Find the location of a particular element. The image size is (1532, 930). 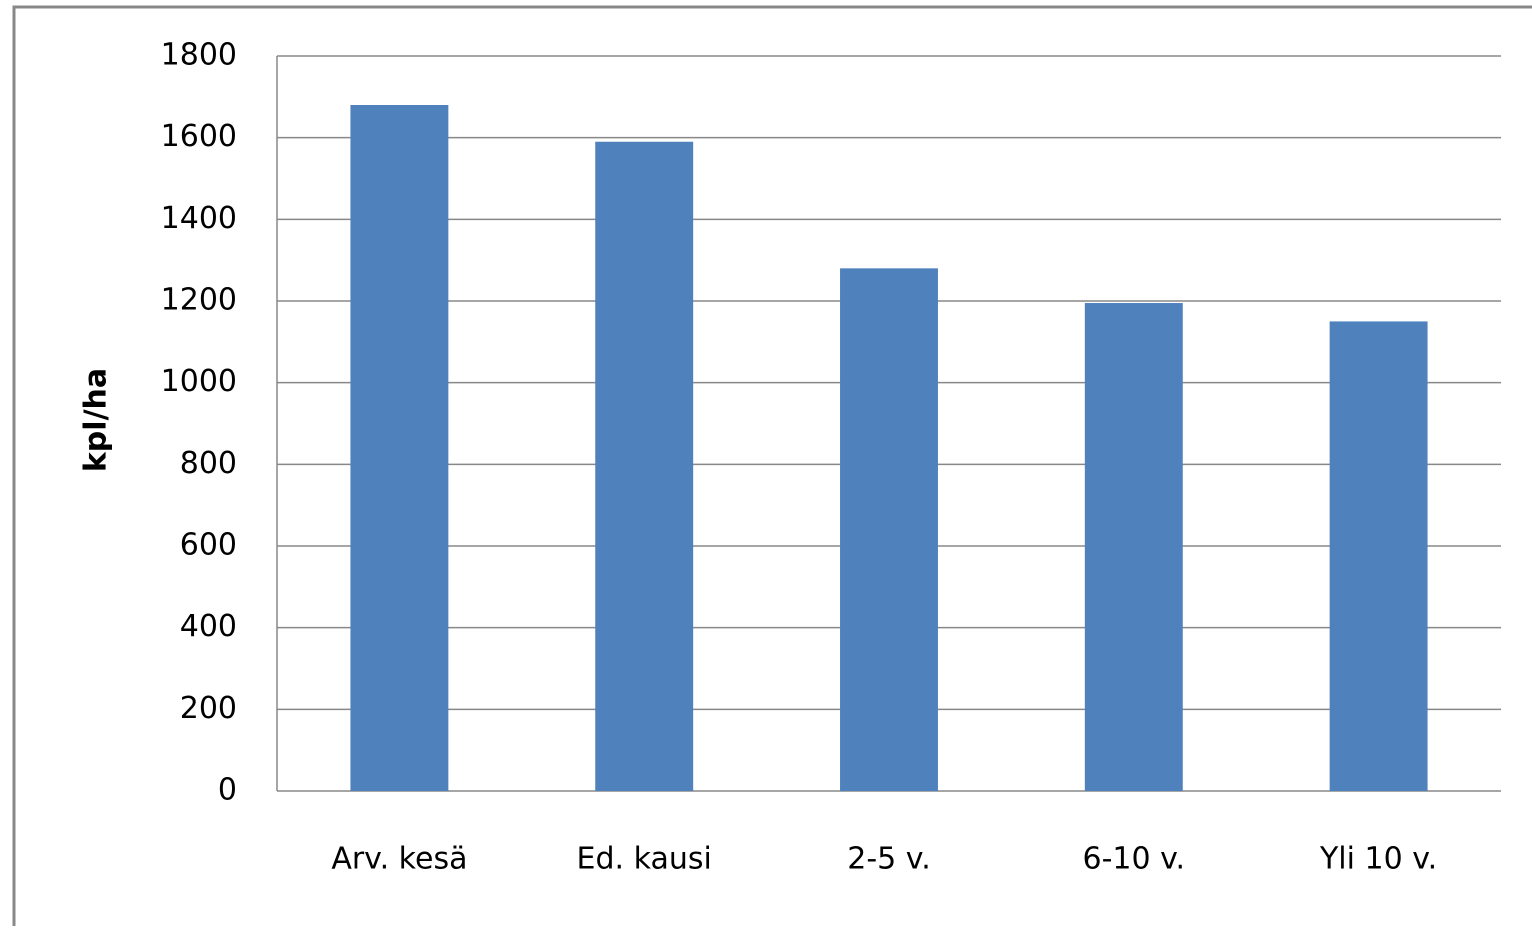

y-tick-label: 200 is located at coordinates (208, 708).